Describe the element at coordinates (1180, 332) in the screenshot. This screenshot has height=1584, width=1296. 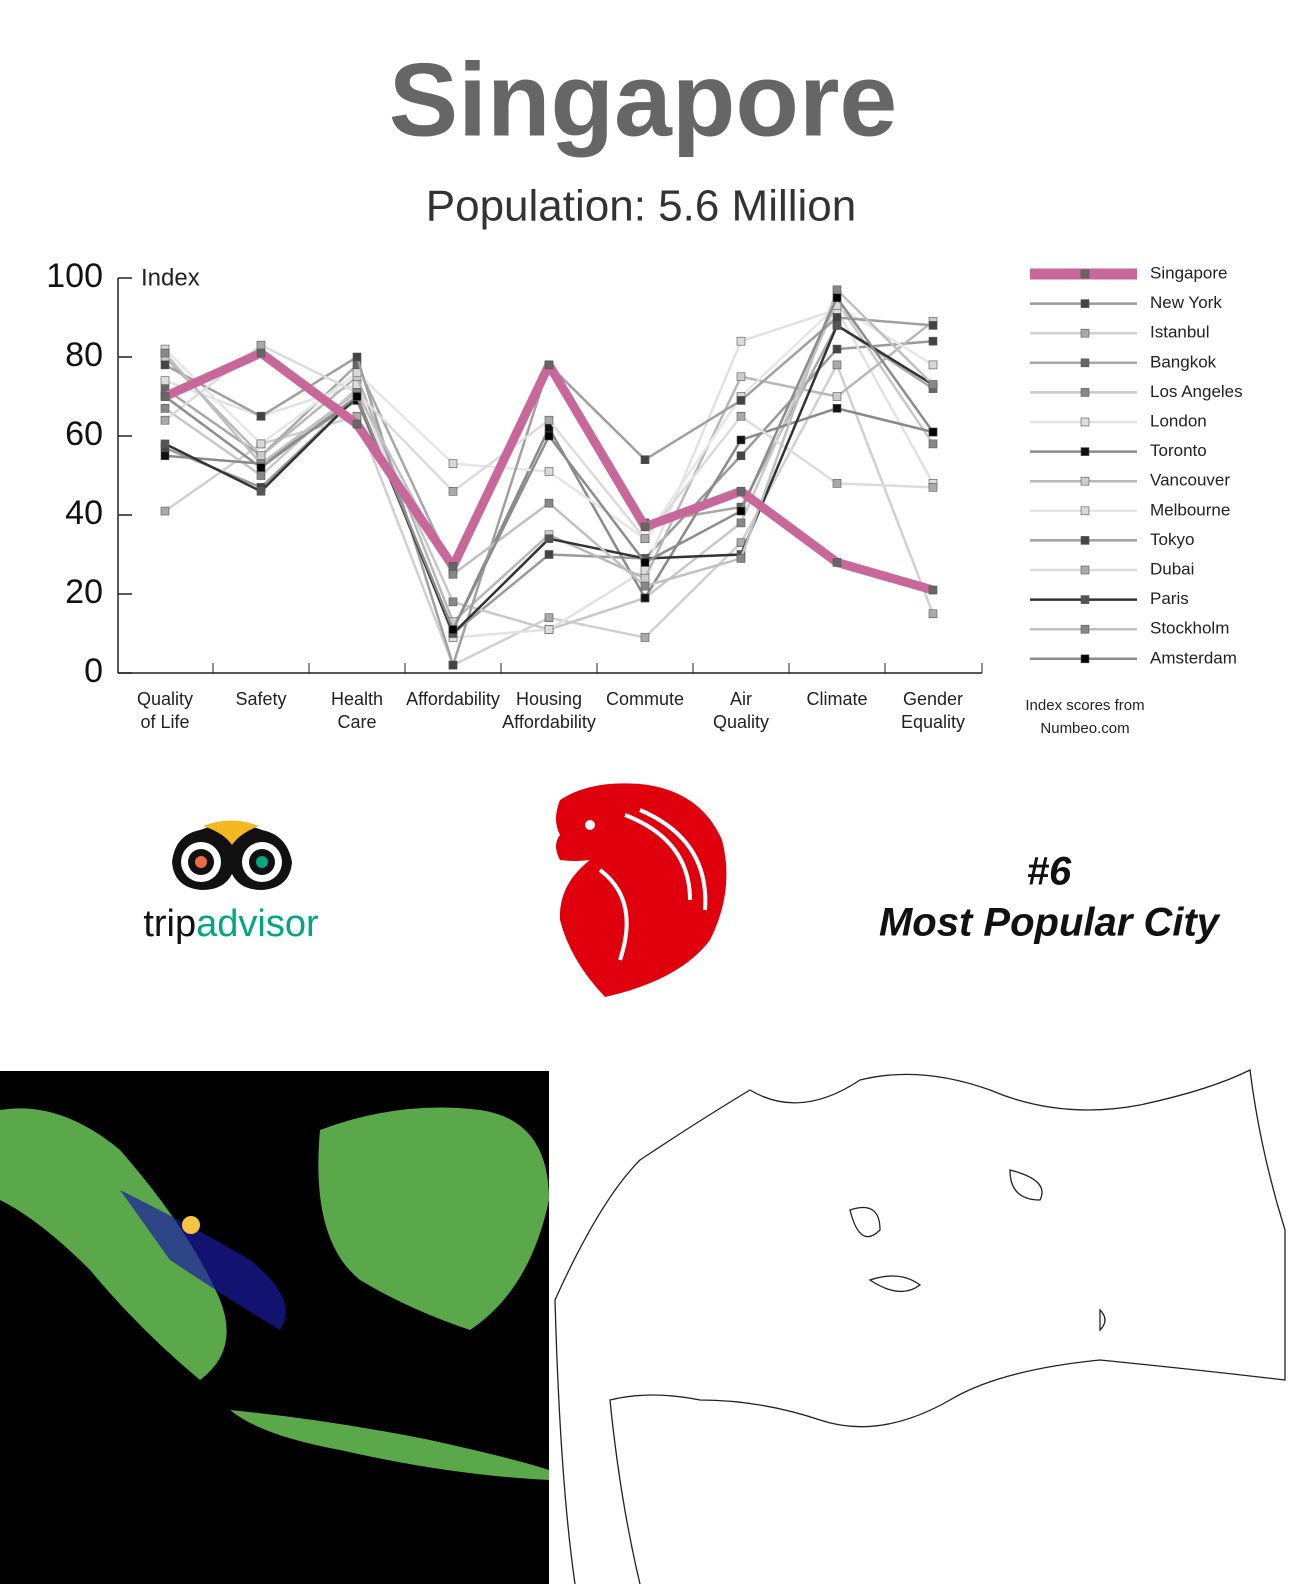
I see `legend-label: Istanbul` at that location.